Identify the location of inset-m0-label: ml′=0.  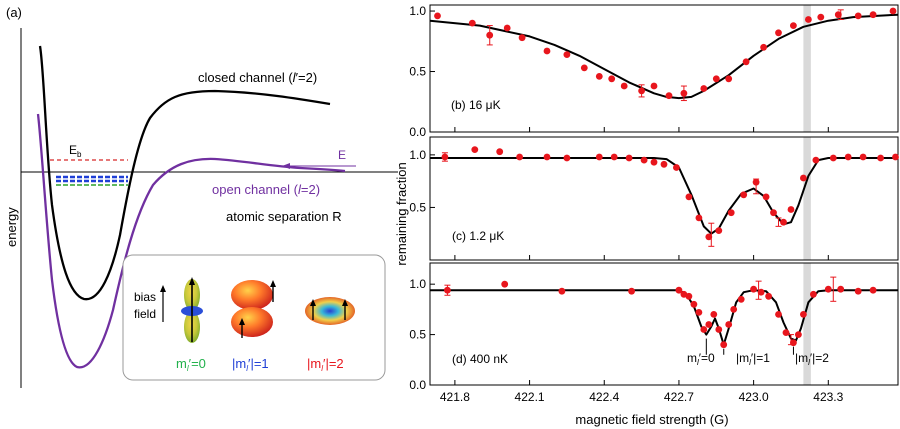
(191, 364).